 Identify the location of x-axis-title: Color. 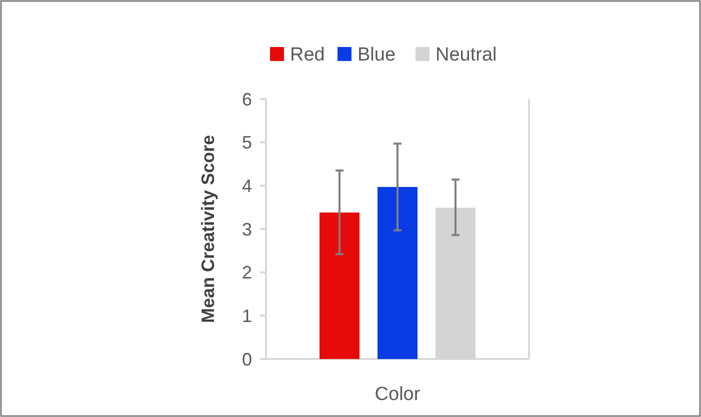
(397, 394).